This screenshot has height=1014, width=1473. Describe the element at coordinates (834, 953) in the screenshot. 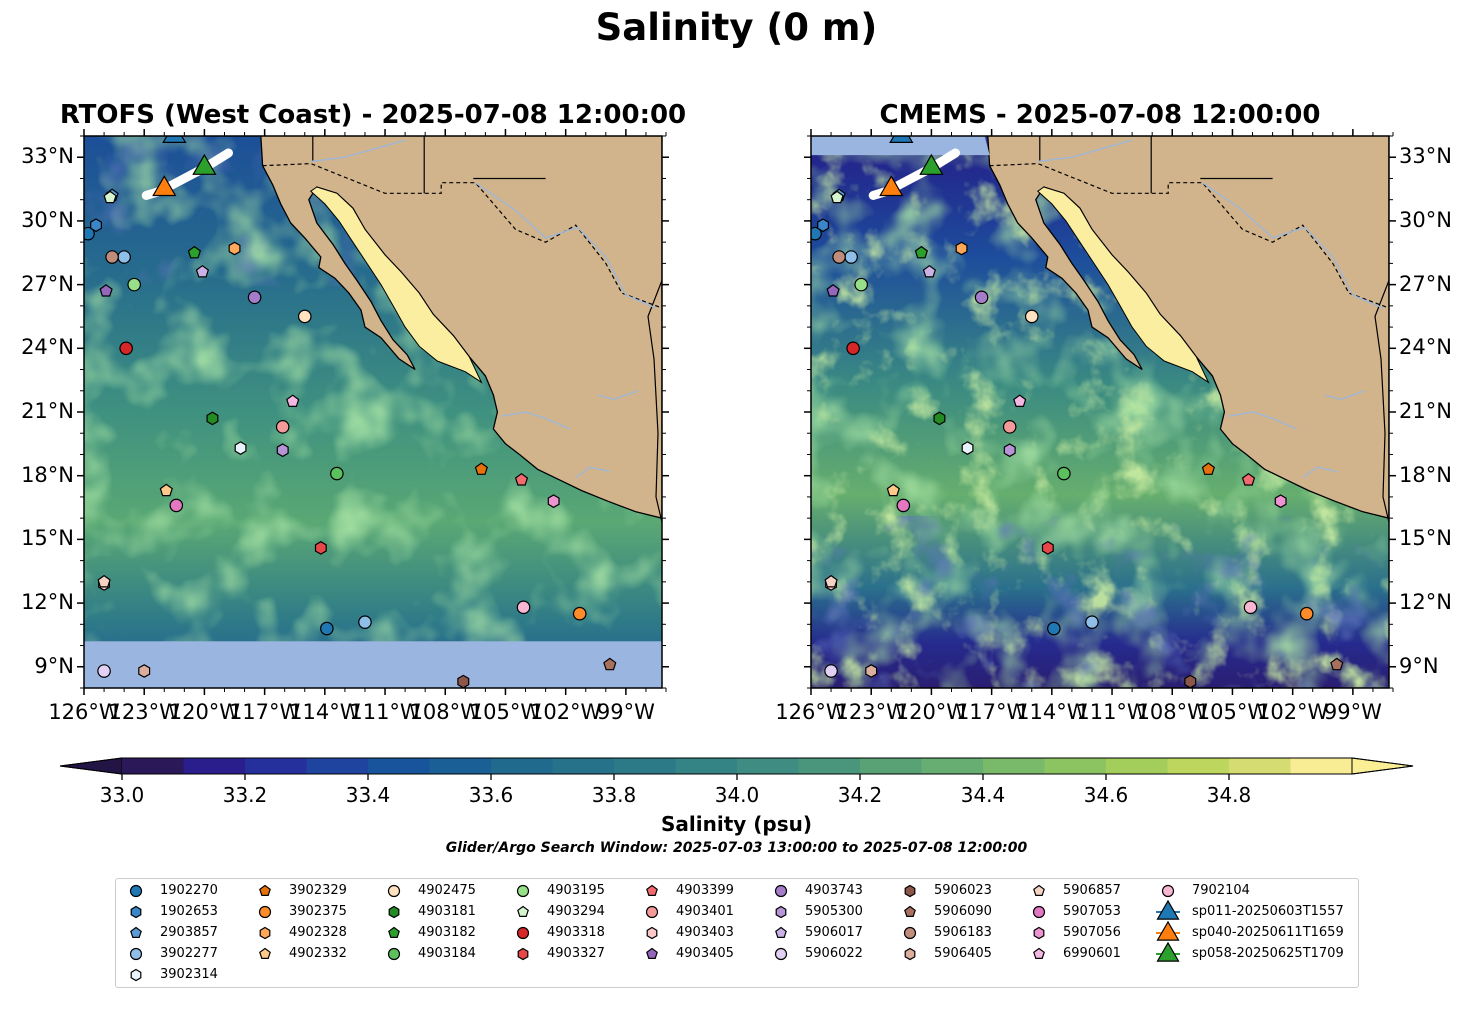

I see `legend-label: 5906022` at that location.